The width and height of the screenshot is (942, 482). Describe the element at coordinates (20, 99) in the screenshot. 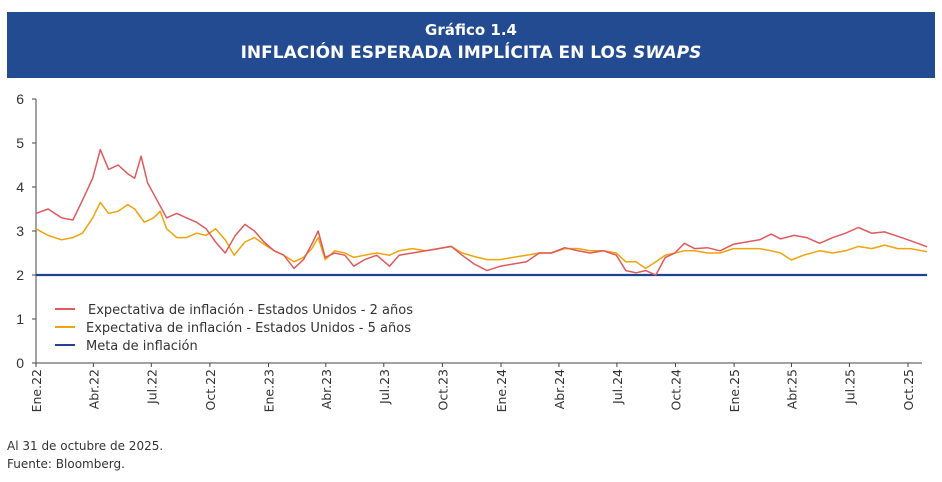

I see `y-tick-label: 6` at that location.